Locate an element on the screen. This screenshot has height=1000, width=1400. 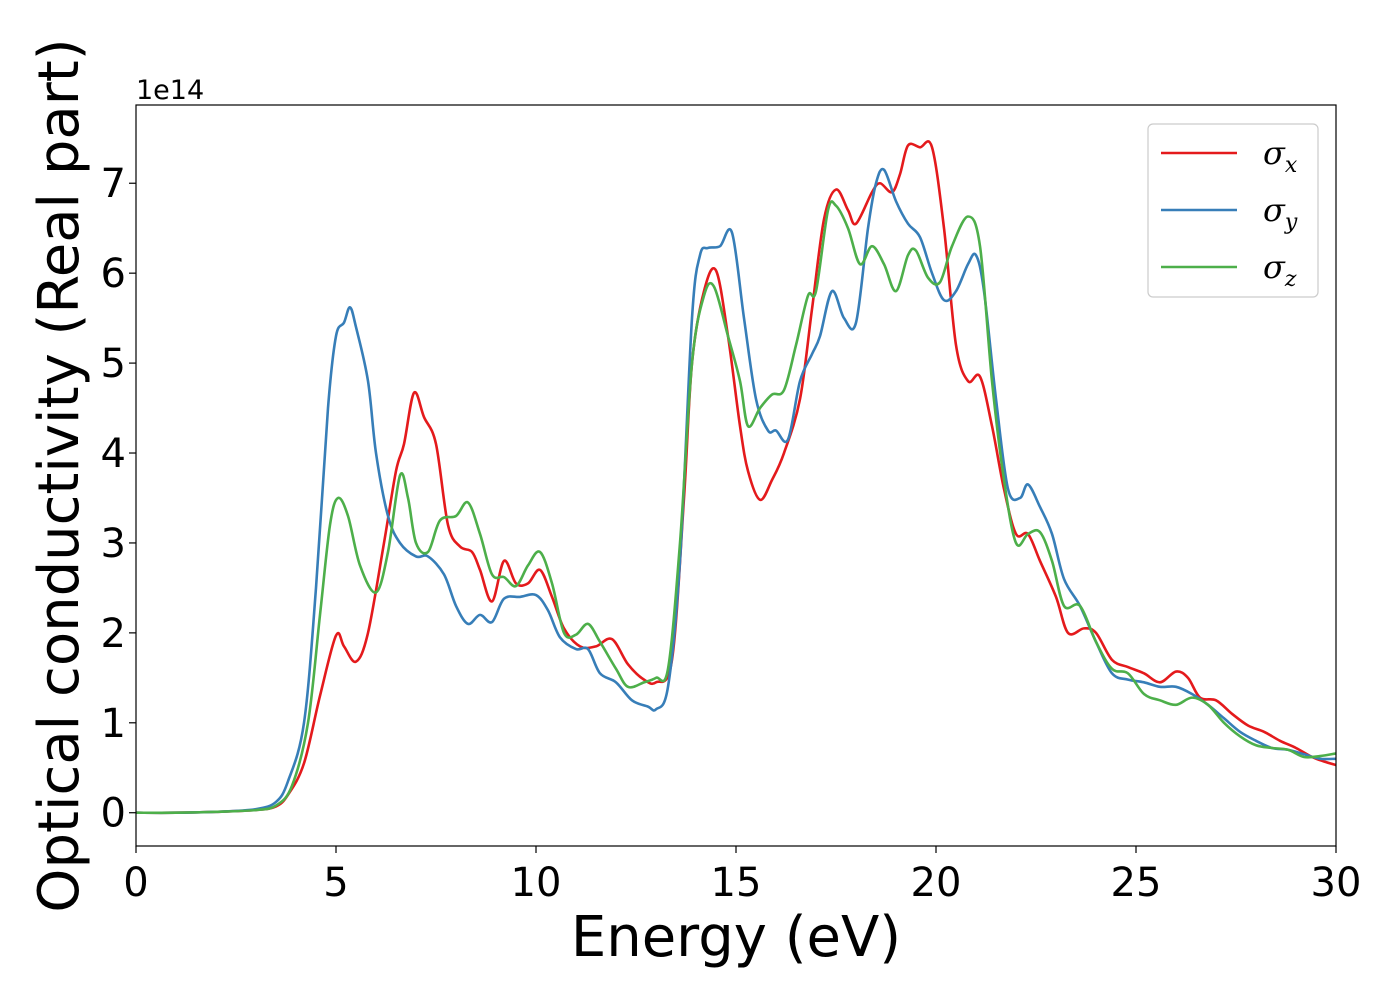
x-tick-label: 10 is located at coordinates (536, 883).